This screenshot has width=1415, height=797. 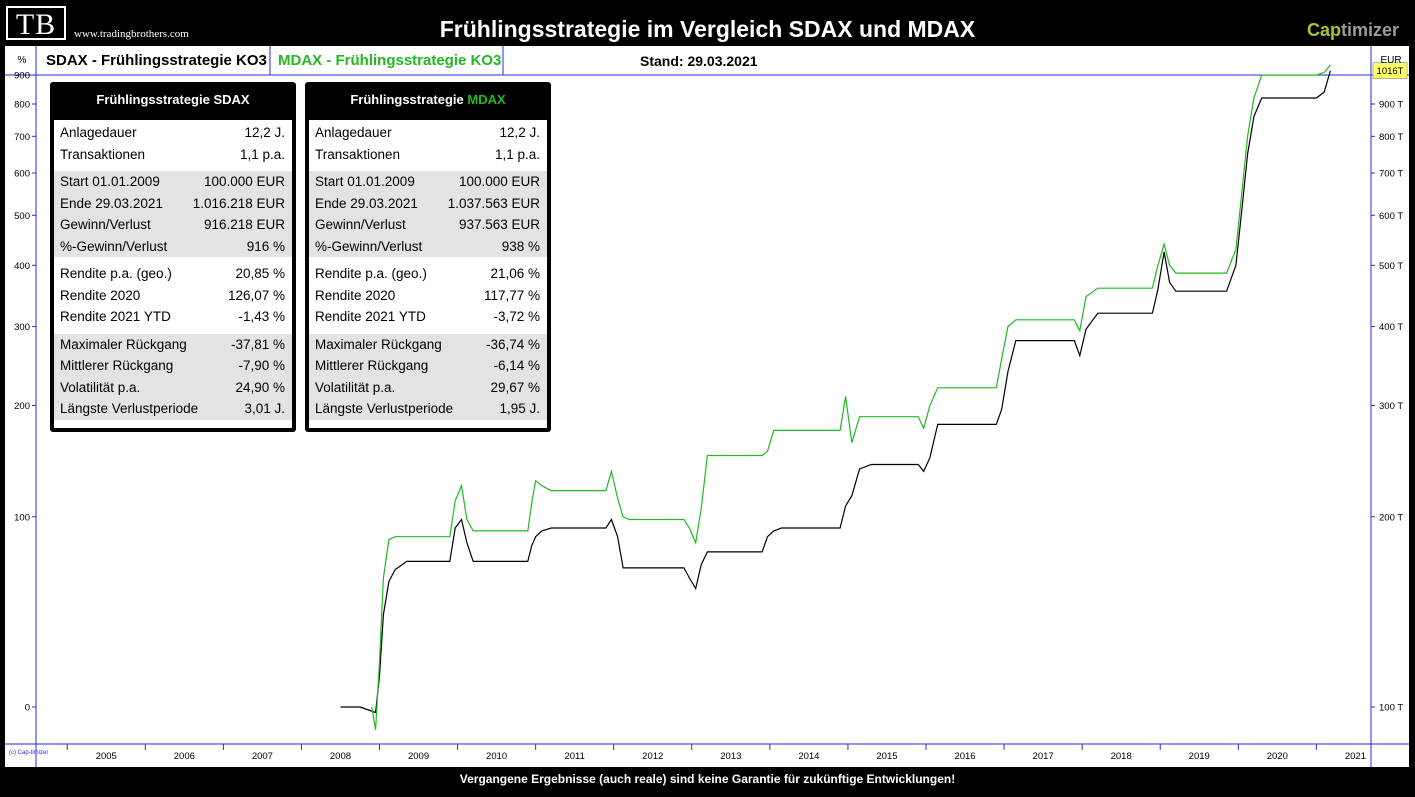 What do you see at coordinates (173, 204) in the screenshot?
I see `stats-row: Ende 29.03.2021 1.016.218 EUR` at bounding box center [173, 204].